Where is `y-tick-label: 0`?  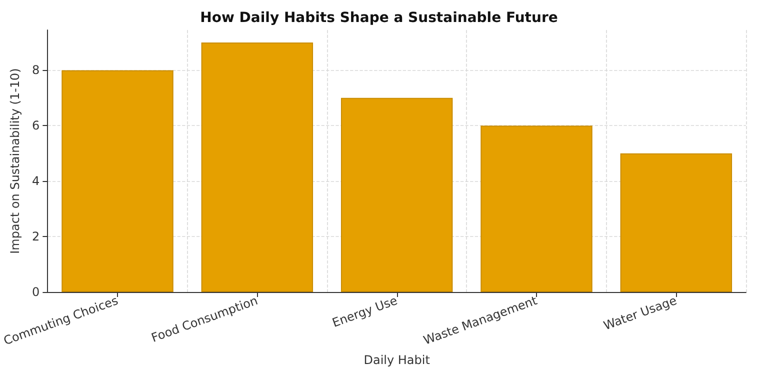
y-tick-label: 0 is located at coordinates (36, 292).